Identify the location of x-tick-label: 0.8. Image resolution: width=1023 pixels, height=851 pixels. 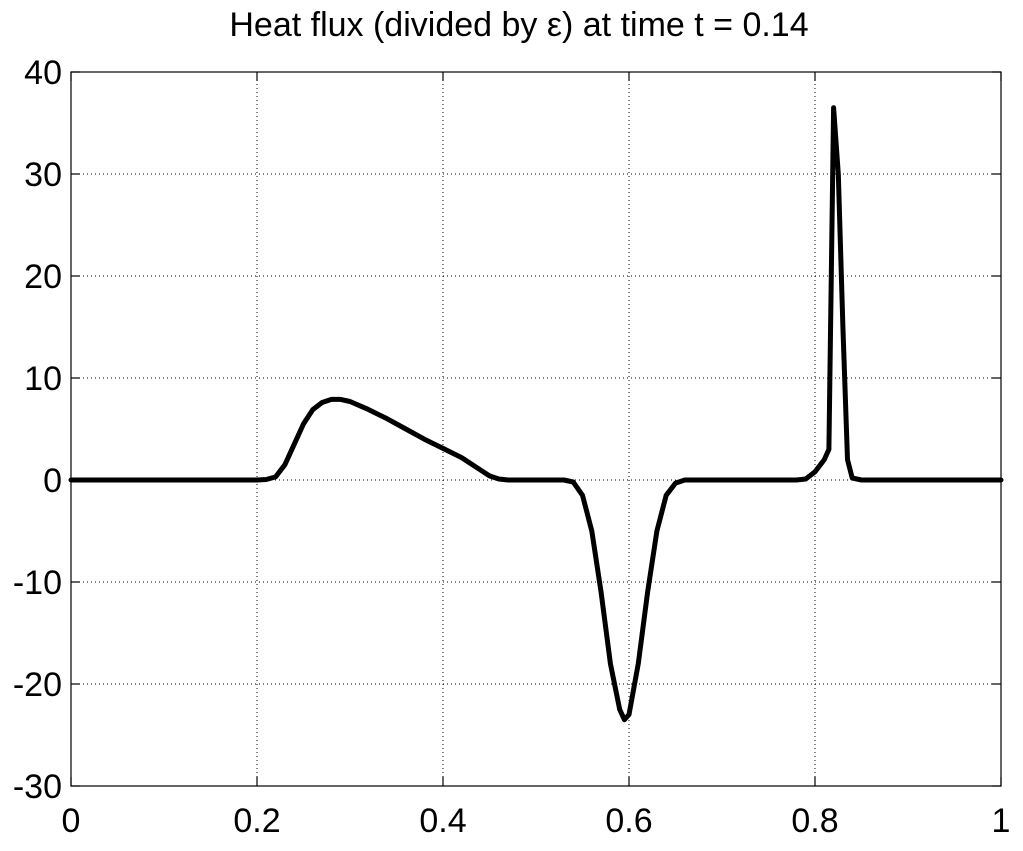
(814, 821).